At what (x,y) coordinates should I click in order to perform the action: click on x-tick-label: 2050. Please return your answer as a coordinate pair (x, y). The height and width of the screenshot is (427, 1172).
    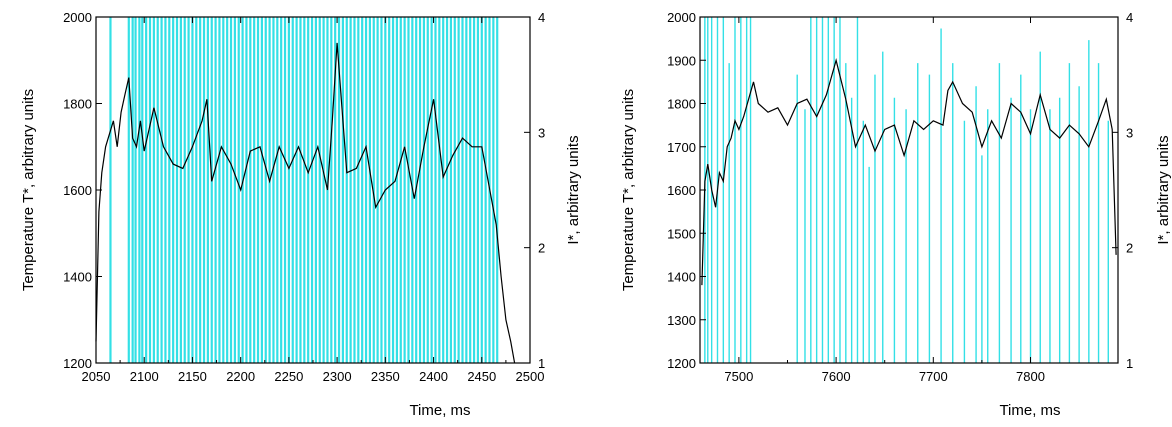
    Looking at the image, I should click on (96, 376).